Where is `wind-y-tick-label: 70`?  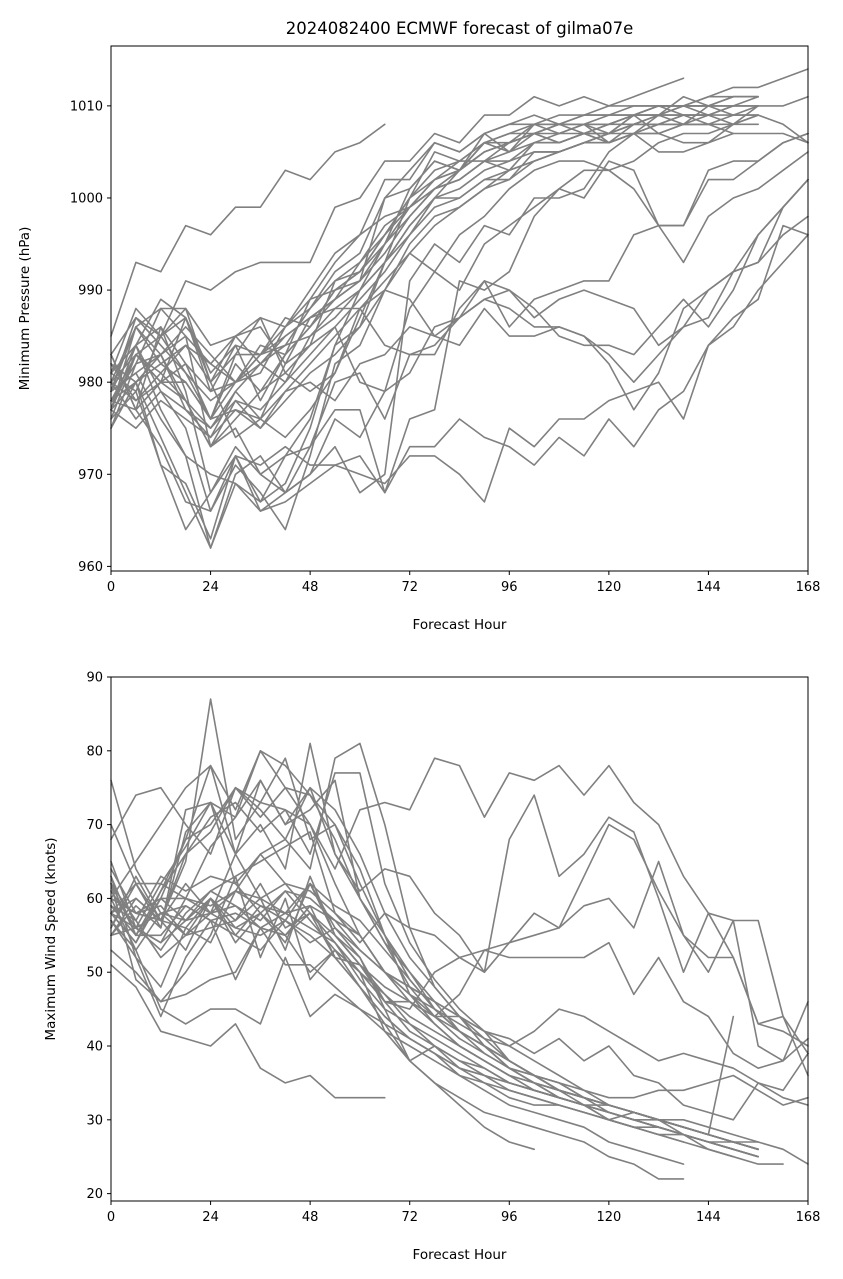
wind-y-tick-label: 70 is located at coordinates (94, 825).